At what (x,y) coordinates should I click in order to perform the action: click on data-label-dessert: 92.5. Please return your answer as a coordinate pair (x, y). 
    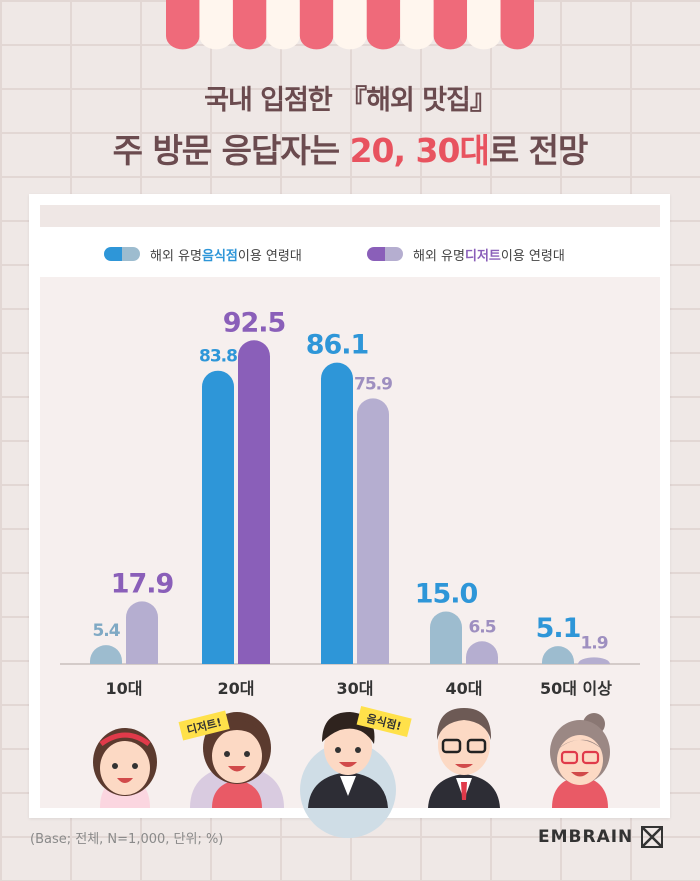
    Looking at the image, I should click on (254, 322).